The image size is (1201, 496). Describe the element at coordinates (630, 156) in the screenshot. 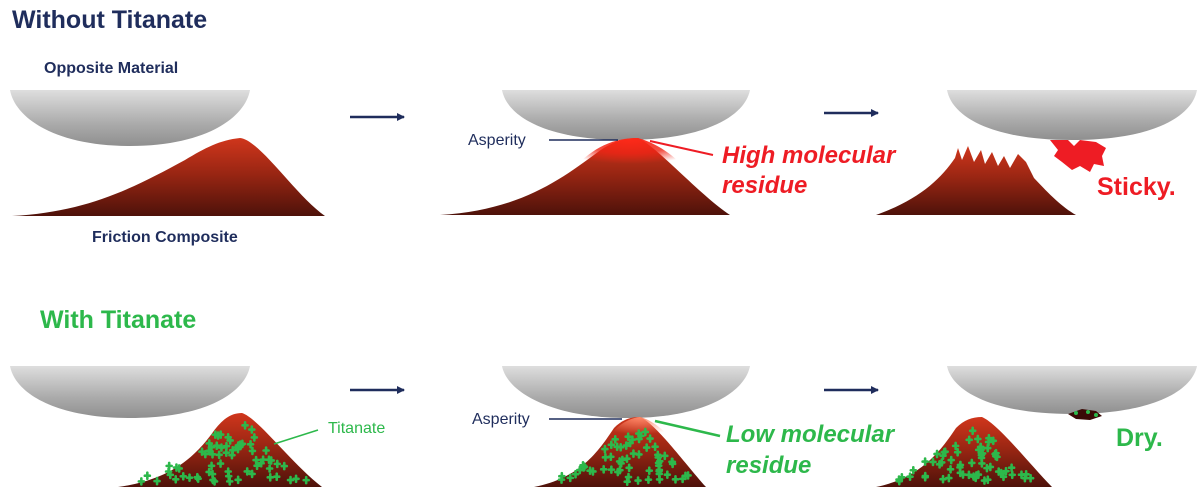

I see `hot-asperity-zone` at that location.